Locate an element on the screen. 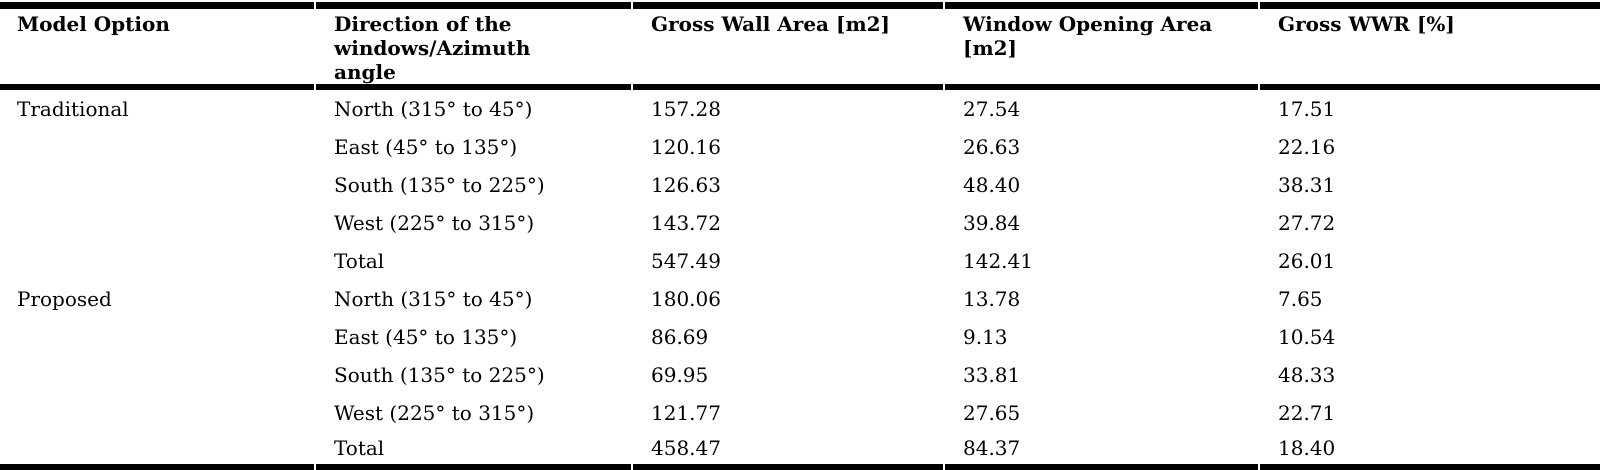 This screenshot has width=1600, height=470. cell-model: Proposed is located at coordinates (64, 299).